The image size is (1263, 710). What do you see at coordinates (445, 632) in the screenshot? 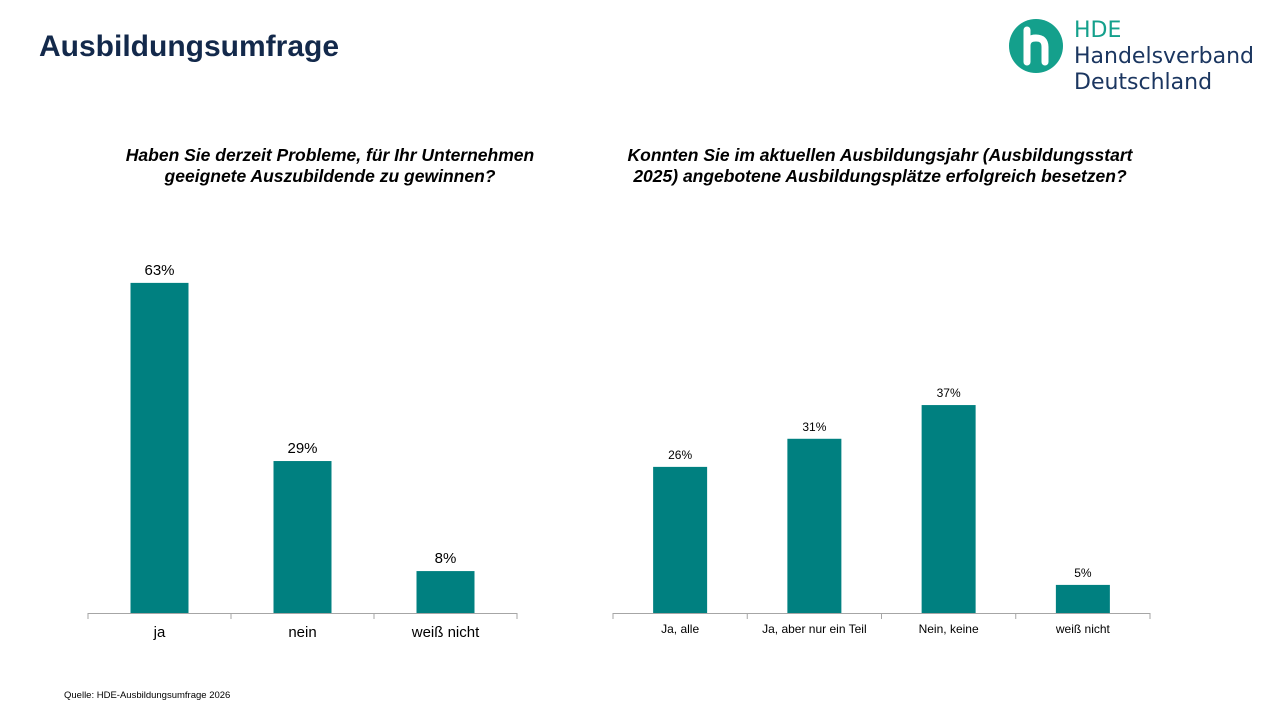
I see `chart-1-category-label: weiß nicht` at bounding box center [445, 632].